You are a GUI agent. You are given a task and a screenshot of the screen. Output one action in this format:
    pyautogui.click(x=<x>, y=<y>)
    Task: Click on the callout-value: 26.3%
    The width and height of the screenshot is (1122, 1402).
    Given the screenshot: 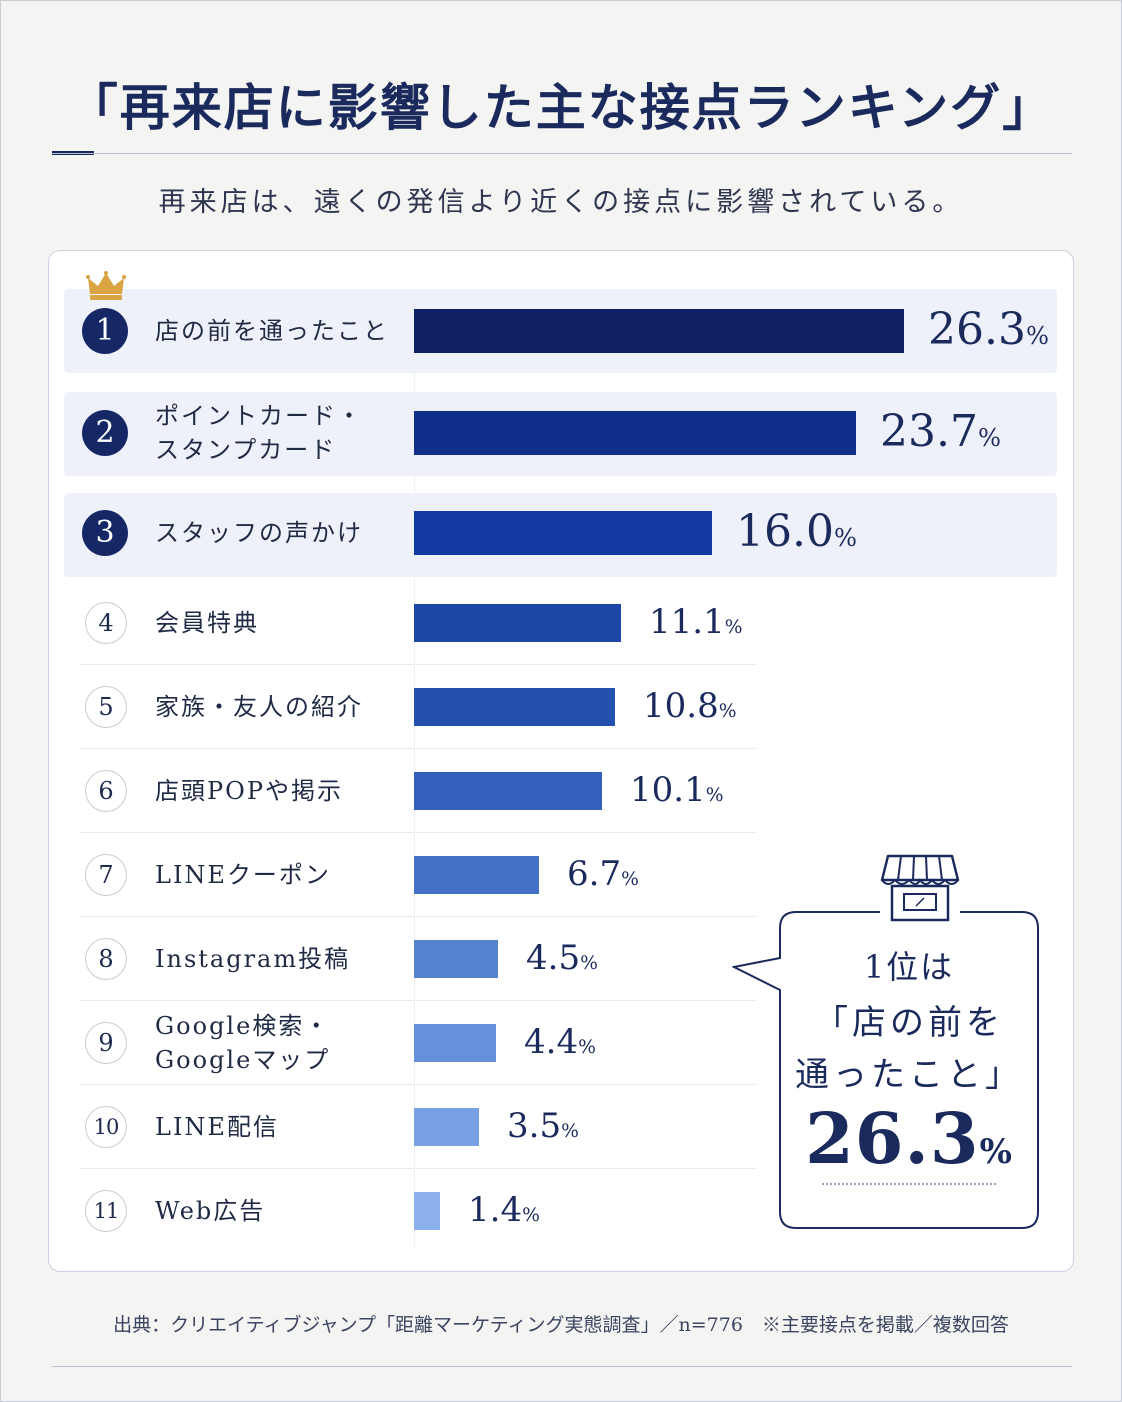 What is the action you would take?
    pyautogui.click(x=909, y=1138)
    